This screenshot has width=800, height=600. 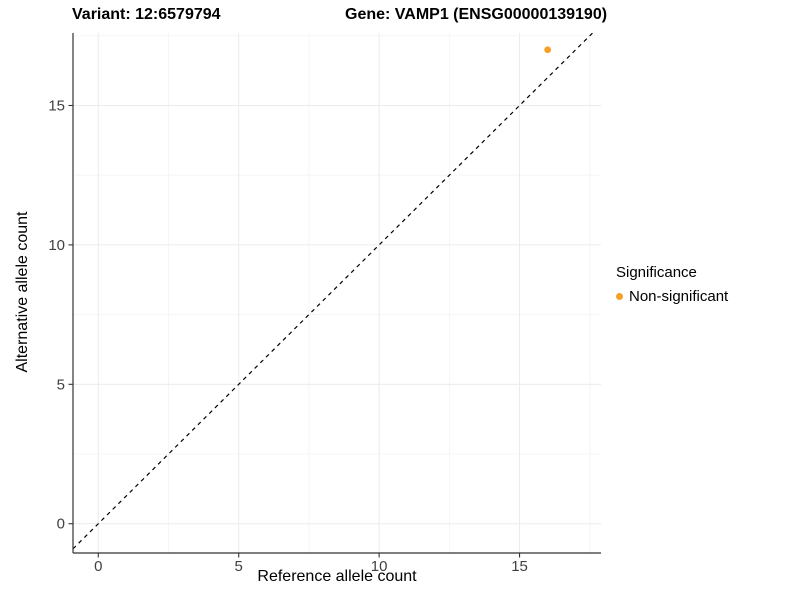 What do you see at coordinates (619, 296) in the screenshot?
I see `legend-point-icon` at bounding box center [619, 296].